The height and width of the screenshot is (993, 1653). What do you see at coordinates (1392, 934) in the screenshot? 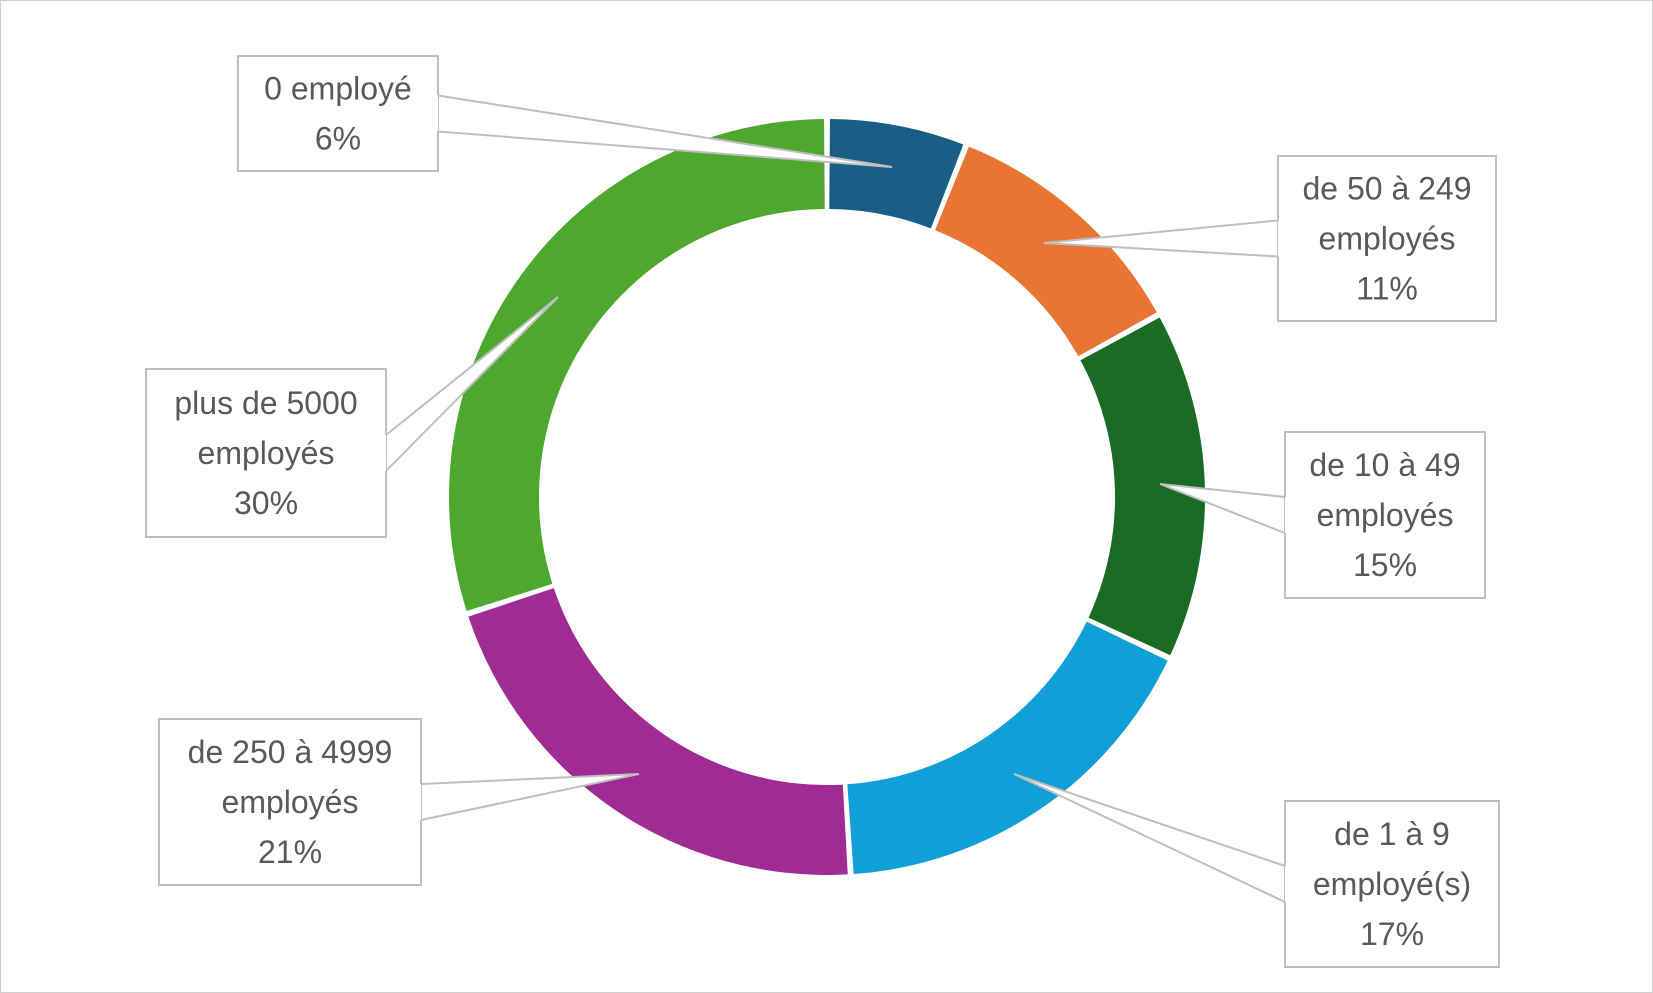
I see `slice-percent-label: 17%` at bounding box center [1392, 934].